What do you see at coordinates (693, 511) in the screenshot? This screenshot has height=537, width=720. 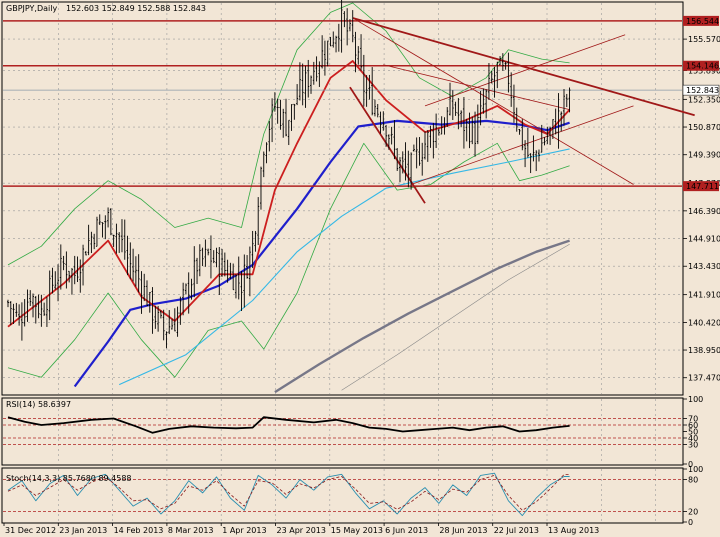 I see `stoch-tick-label: 20` at bounding box center [693, 511].